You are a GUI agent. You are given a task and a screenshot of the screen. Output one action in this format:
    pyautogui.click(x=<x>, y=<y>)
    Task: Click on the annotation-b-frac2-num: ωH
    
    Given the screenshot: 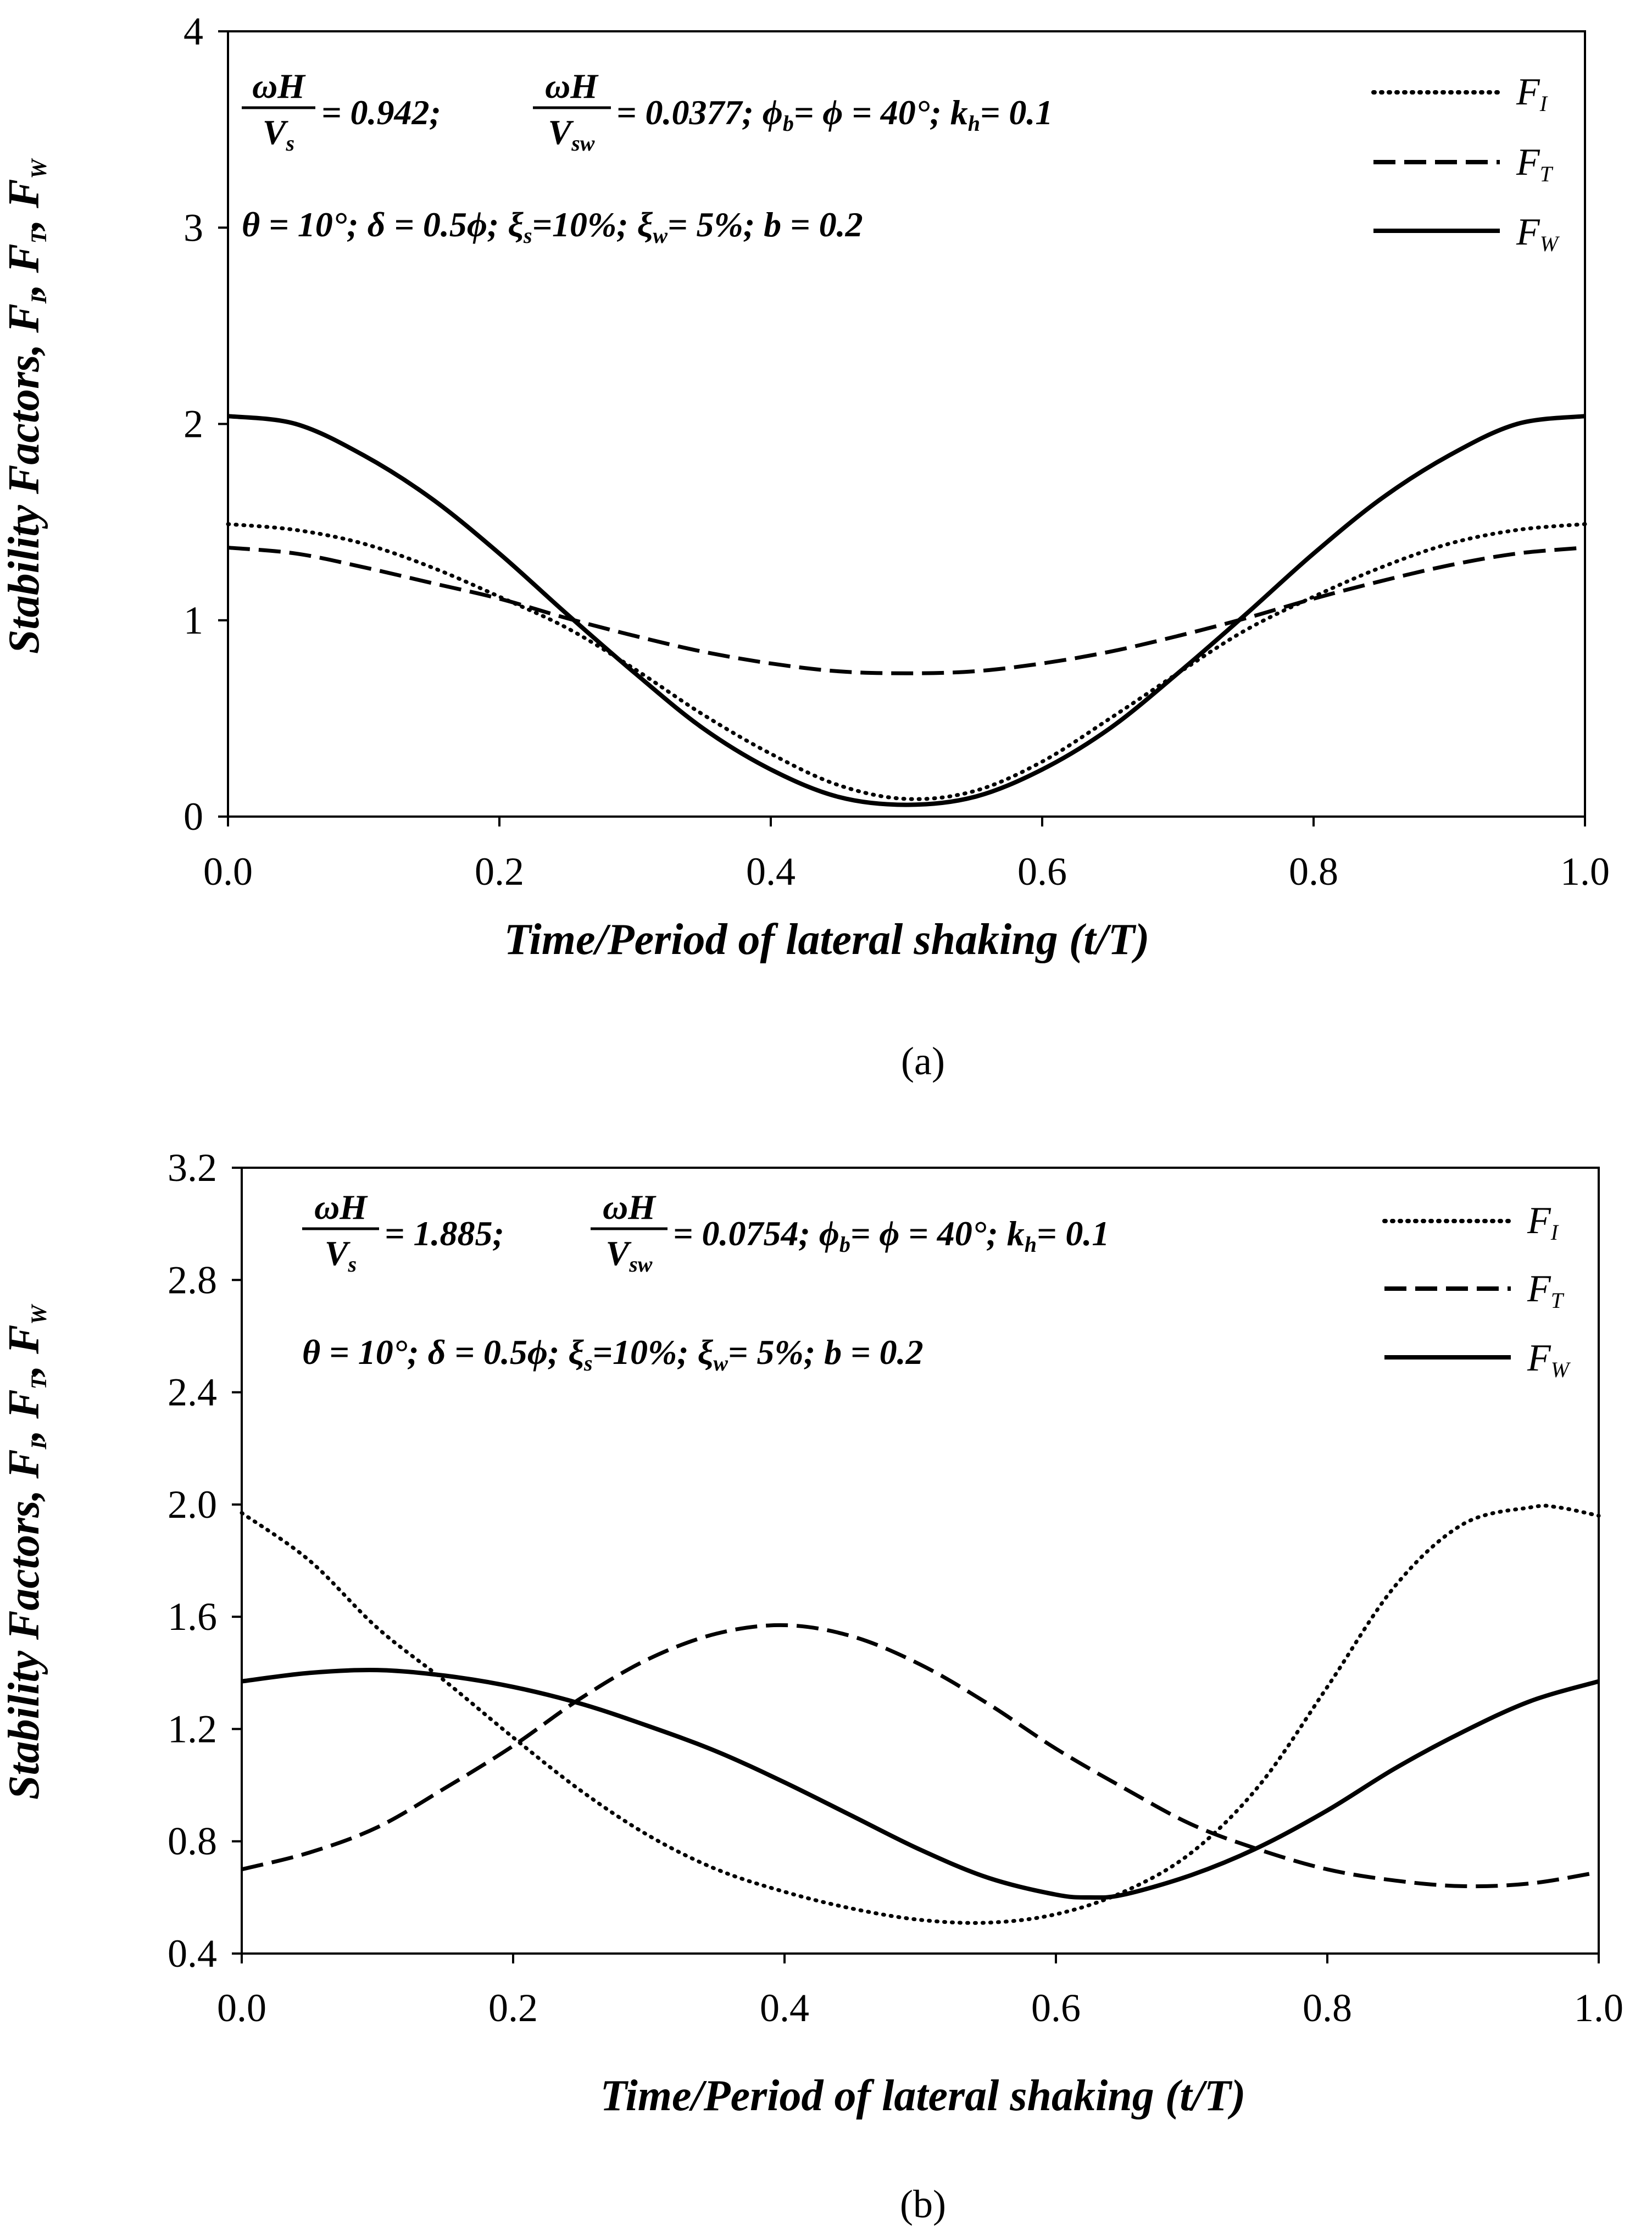 What is the action you would take?
    pyautogui.click(x=630, y=1207)
    